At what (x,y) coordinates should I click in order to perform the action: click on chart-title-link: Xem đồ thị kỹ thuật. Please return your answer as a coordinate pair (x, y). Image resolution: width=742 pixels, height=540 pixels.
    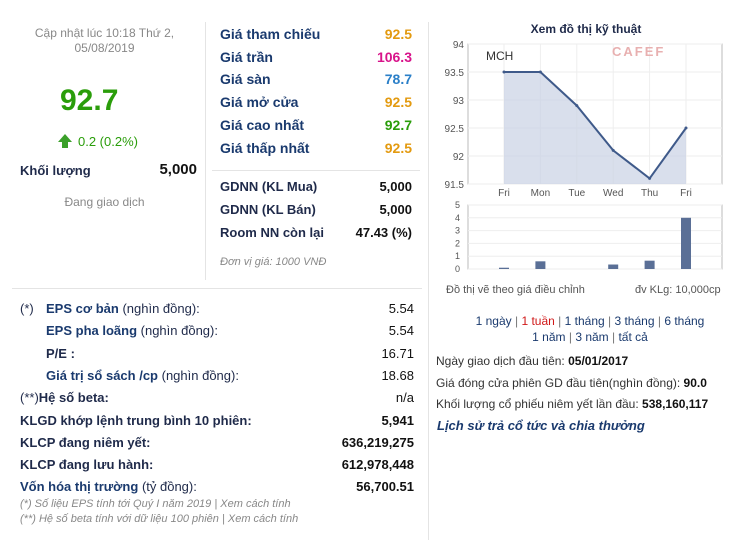
    Looking at the image, I should click on (586, 29).